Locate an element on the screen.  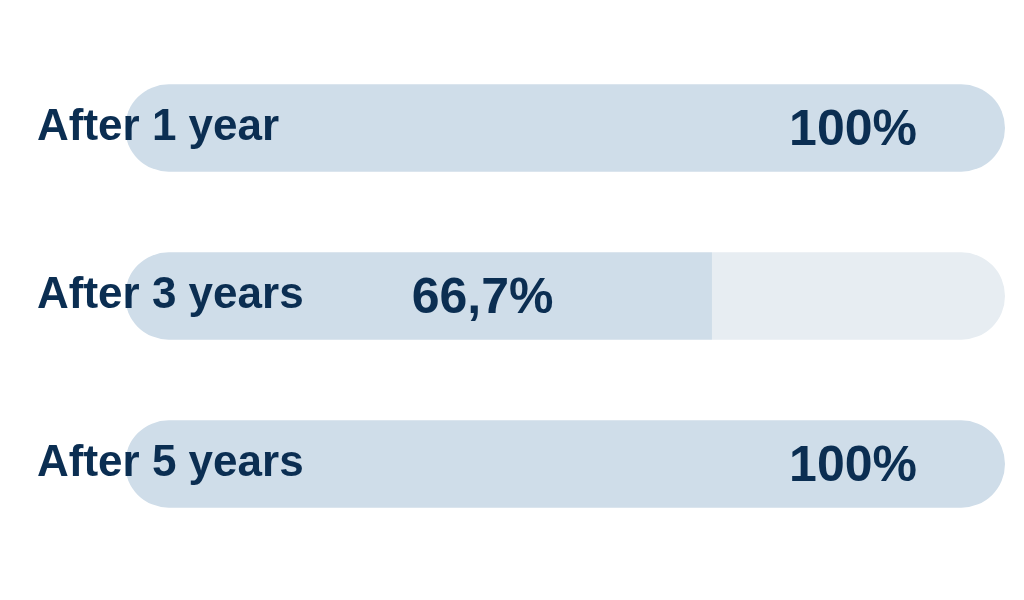
y-tick-label: After 1 year is located at coordinates (158, 125).